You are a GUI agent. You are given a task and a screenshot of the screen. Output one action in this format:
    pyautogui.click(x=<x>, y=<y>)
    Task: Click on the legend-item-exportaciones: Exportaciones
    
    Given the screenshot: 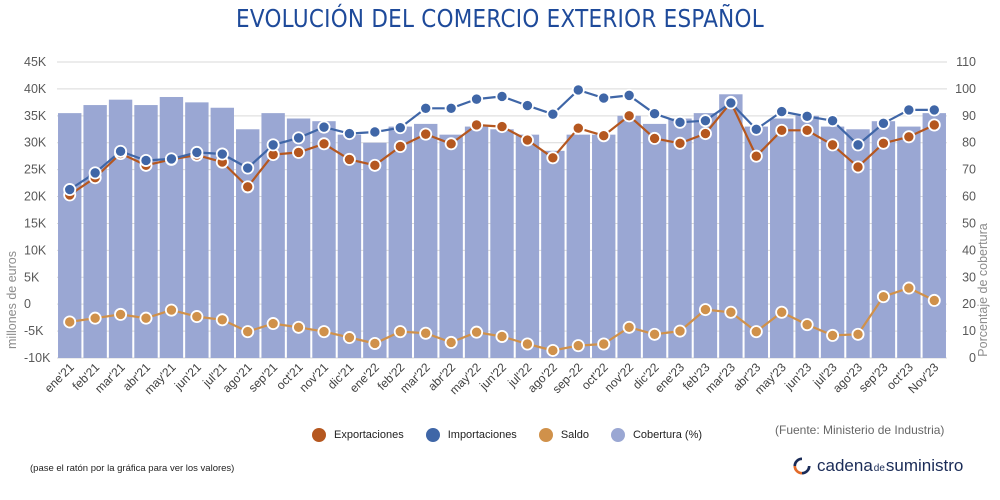 What is the action you would take?
    pyautogui.click(x=358, y=435)
    